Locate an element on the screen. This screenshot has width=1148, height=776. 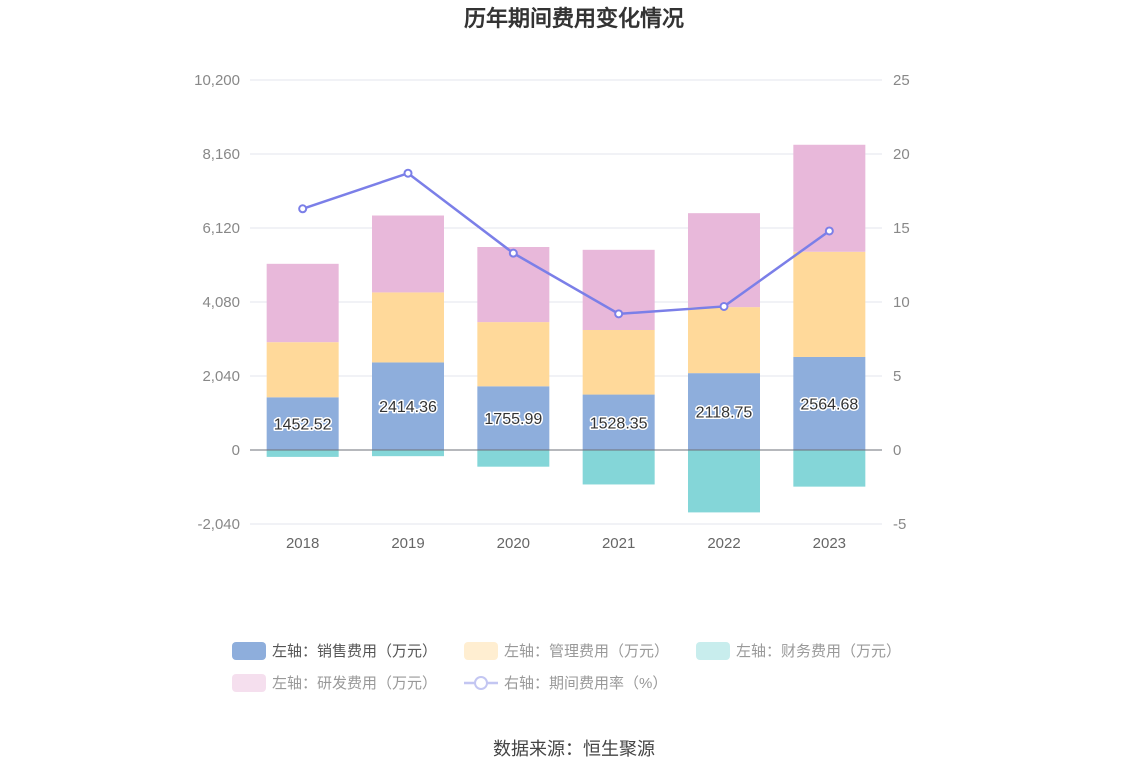
data-source: 数据来源：恒生聚源 is located at coordinates (574, 749).